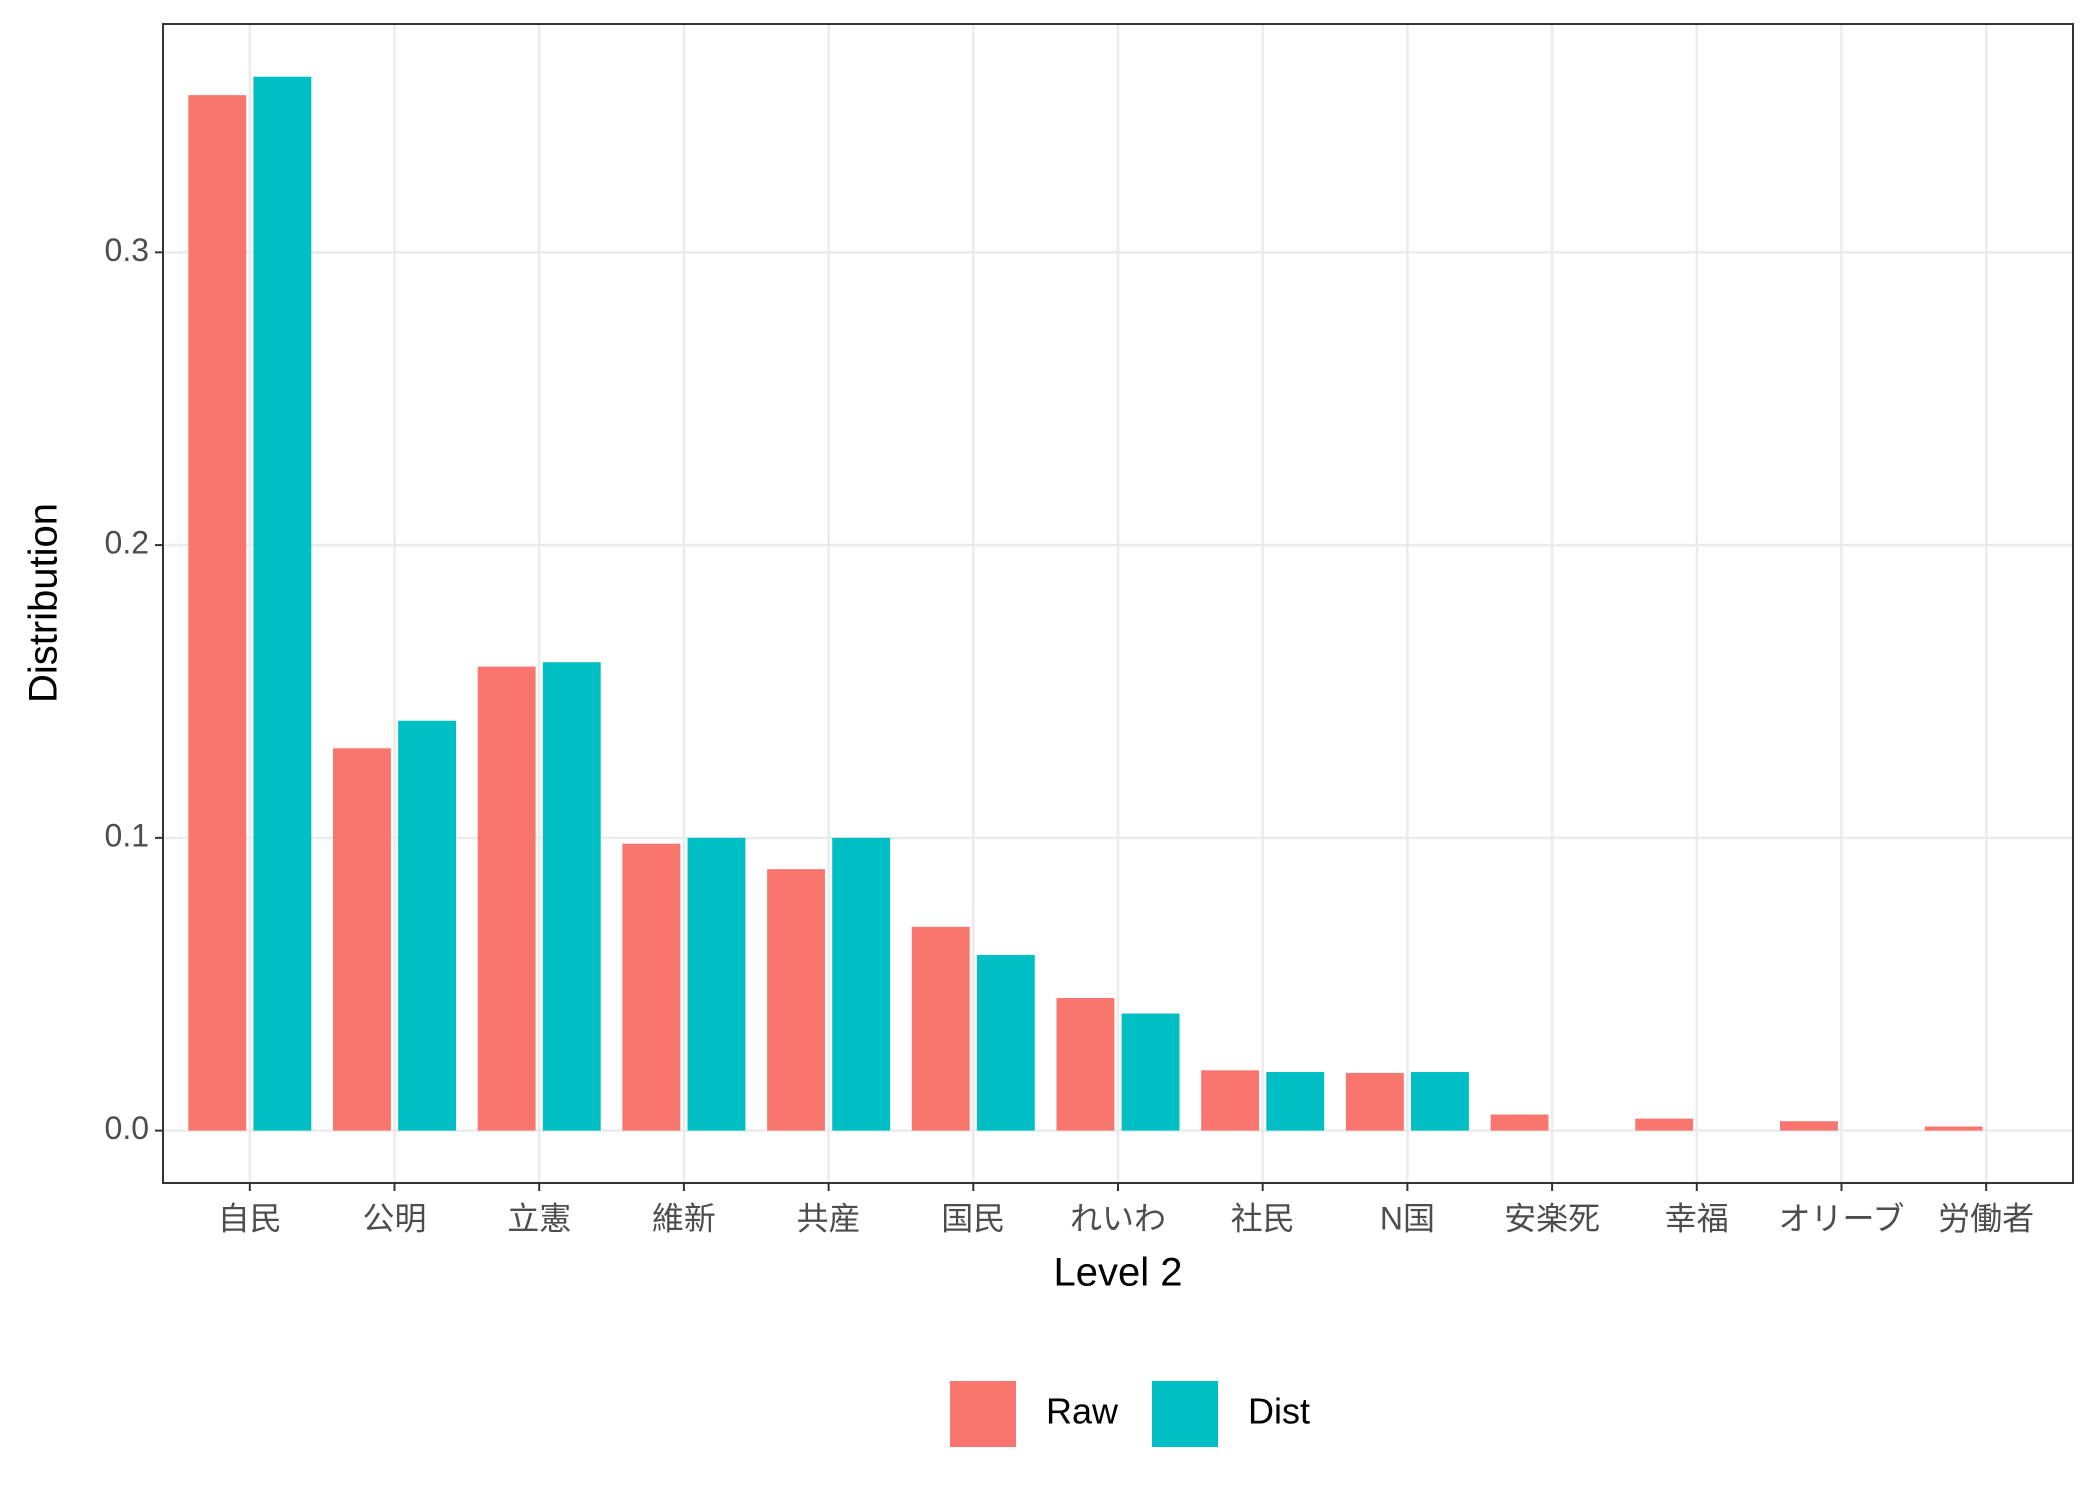 This screenshot has height=1500, width=2100. I want to click on x-tick-label: 国民, so click(973, 1218).